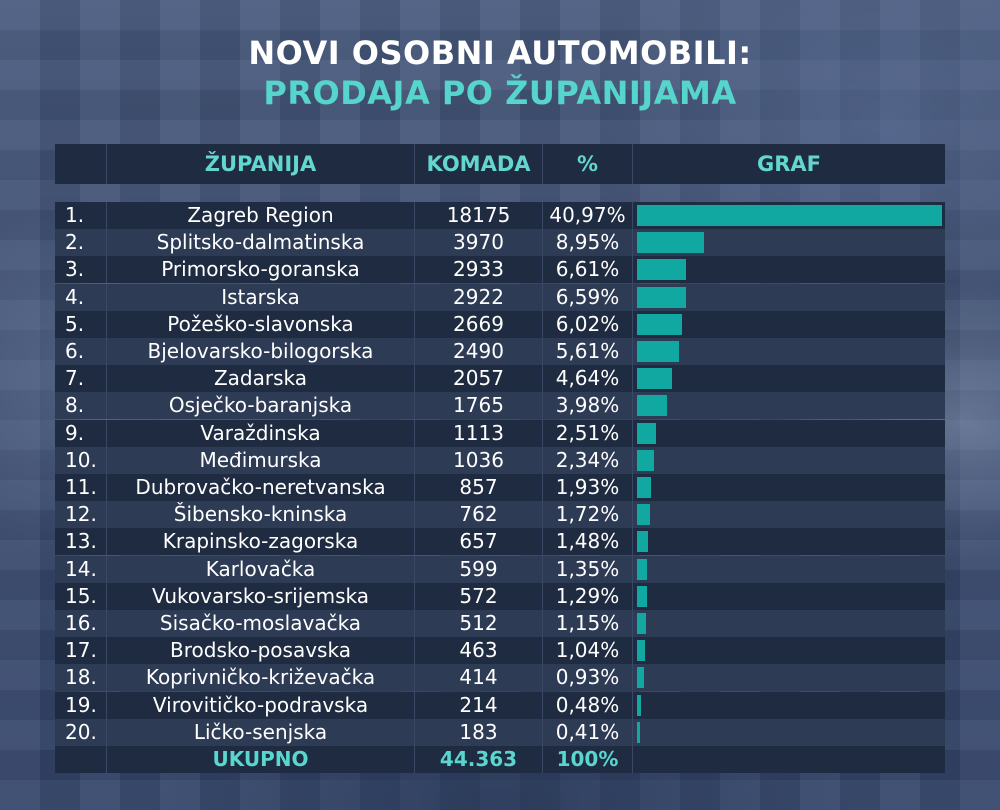 This screenshot has width=1000, height=810. What do you see at coordinates (261, 759) in the screenshot?
I see `total-label: UKUPNO` at bounding box center [261, 759].